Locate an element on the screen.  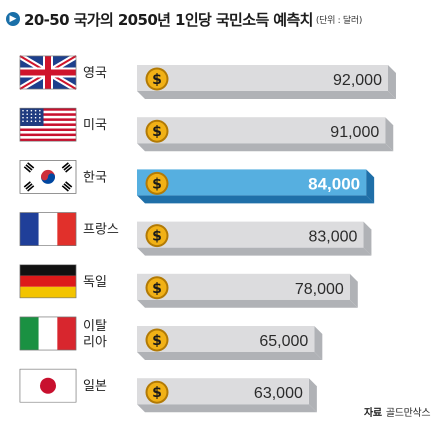
bar-row: 프랑스 $83,000 is located at coordinates (195, 234).